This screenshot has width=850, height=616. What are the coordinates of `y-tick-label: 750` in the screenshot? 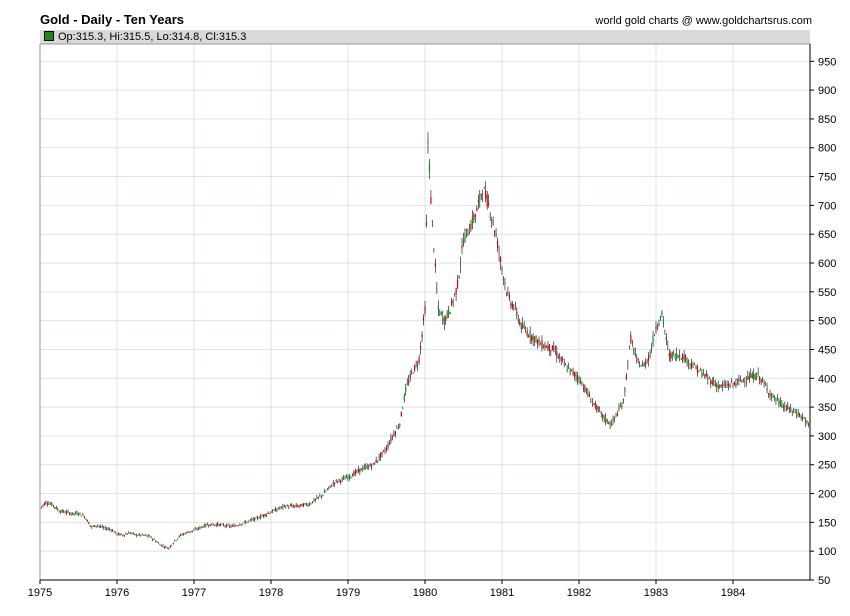 It's located at (827, 178).